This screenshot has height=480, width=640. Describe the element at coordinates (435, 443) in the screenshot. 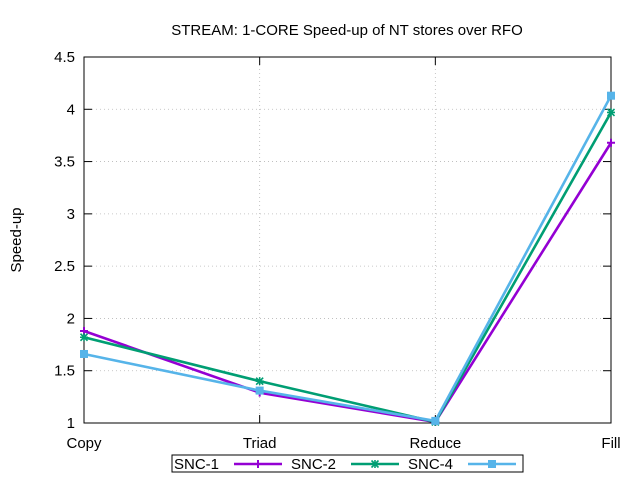

I see `x-tick-label: Reduce` at that location.